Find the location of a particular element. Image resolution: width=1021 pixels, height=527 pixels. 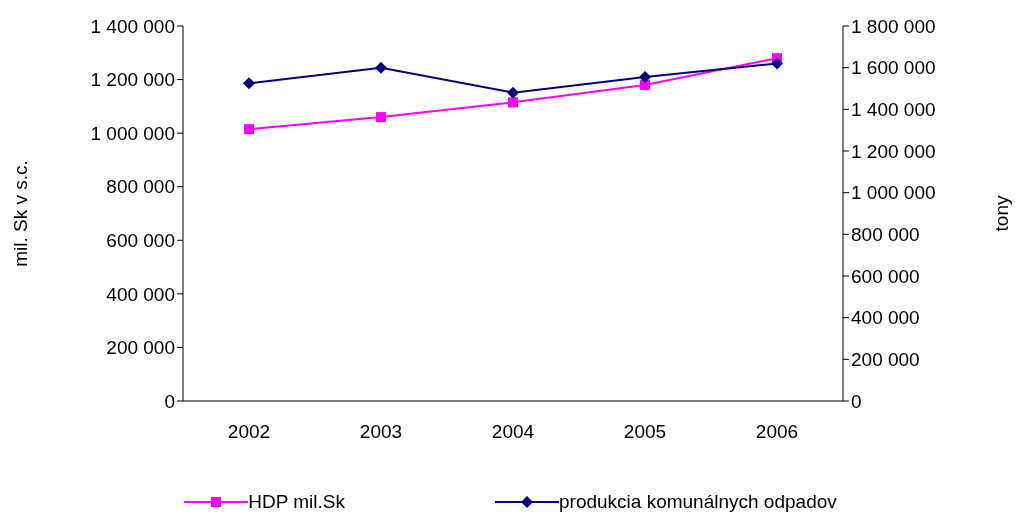

y-tick-label: 200 000 is located at coordinates (140, 348).